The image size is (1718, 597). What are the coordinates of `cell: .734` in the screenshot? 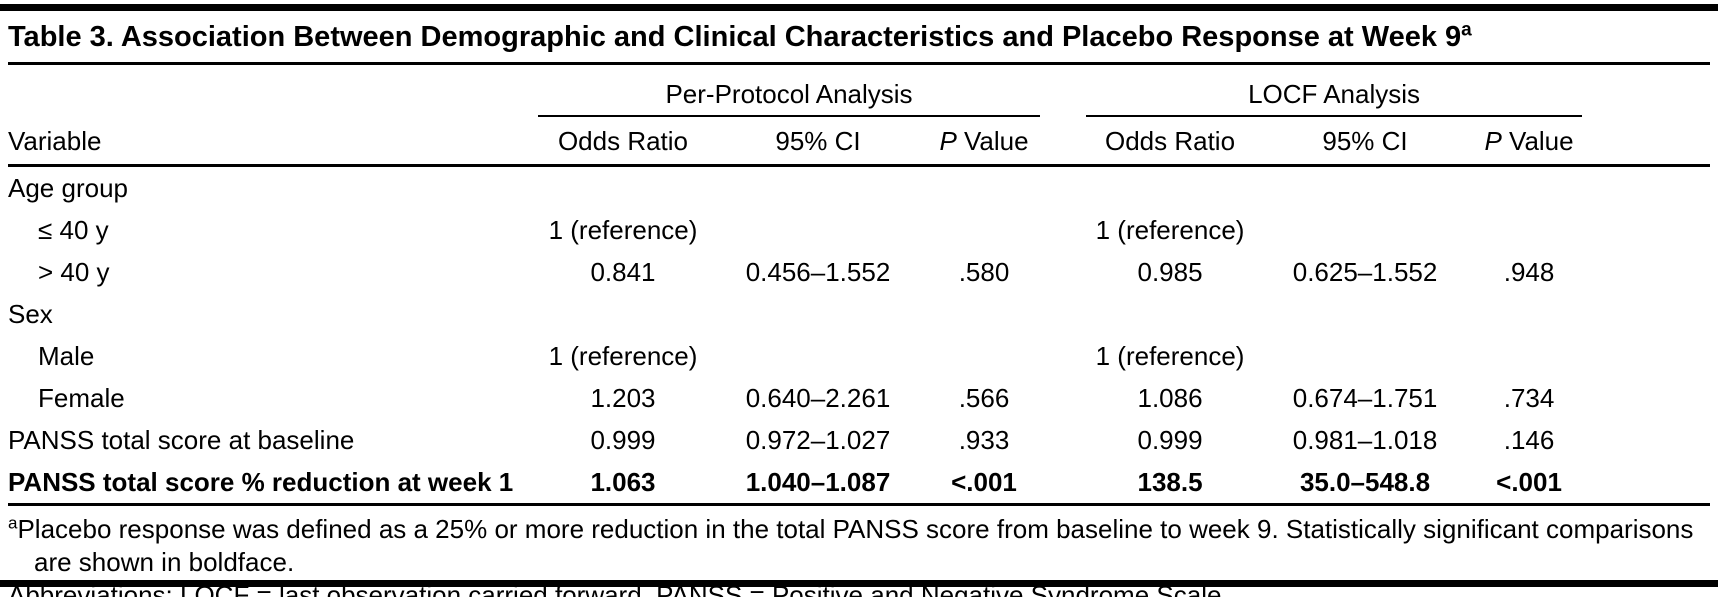 It's located at (1529, 398).